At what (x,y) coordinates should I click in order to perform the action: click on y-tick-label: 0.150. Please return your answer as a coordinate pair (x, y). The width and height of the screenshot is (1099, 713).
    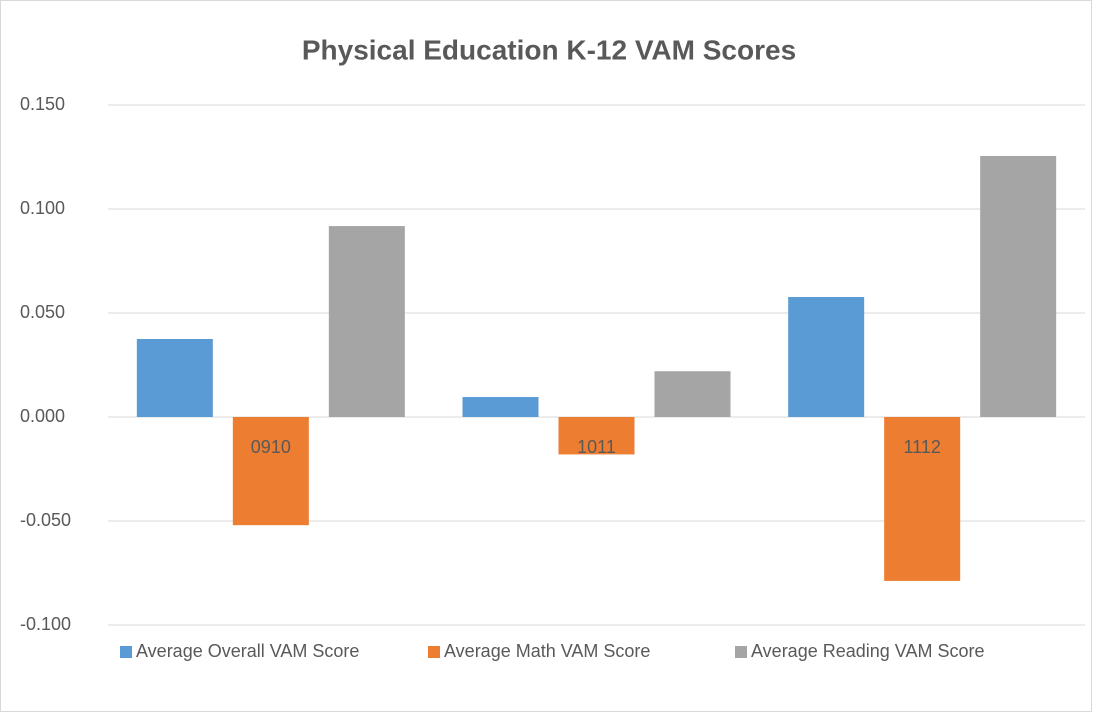
    Looking at the image, I should click on (42, 104).